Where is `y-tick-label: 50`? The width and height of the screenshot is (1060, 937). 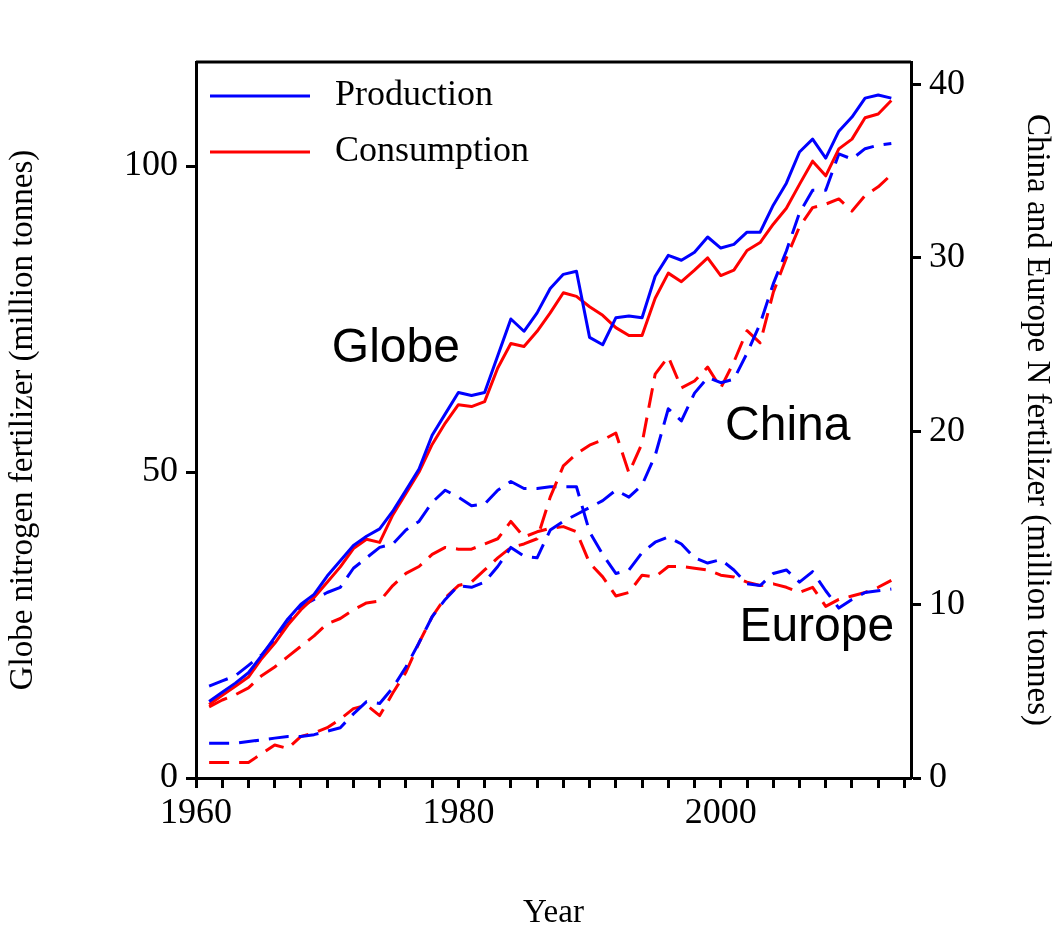 y-tick-label: 50 is located at coordinates (160, 469).